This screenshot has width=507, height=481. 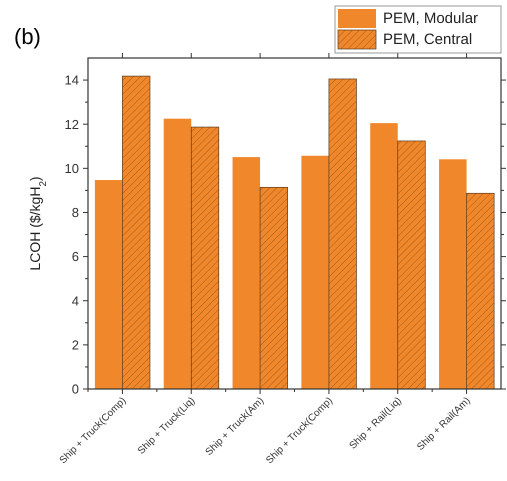 I want to click on y-tick-label: 10, so click(x=71, y=168).